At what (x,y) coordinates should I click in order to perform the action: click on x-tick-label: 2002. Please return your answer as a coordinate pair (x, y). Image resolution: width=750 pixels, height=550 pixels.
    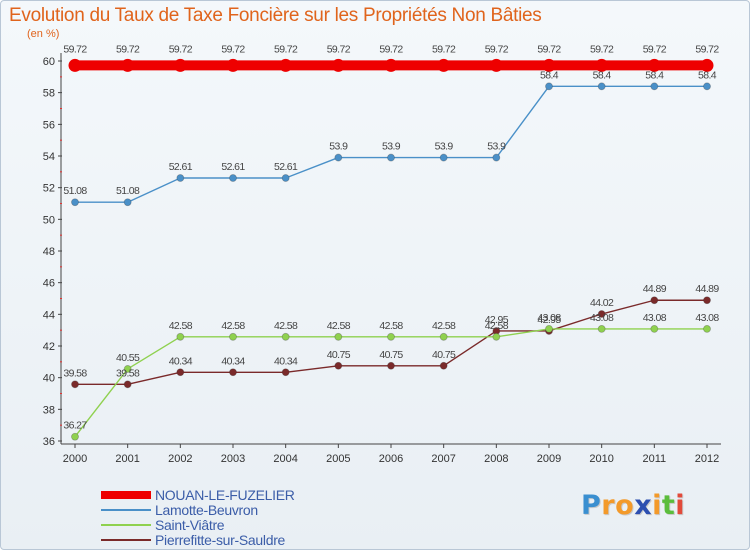
    Looking at the image, I should click on (180, 459).